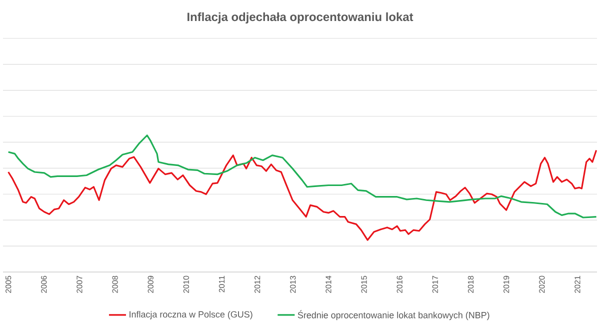  What do you see at coordinates (191, 315) in the screenshot?
I see `legend-label: Inflacja roczna w Polsce (GUS)` at bounding box center [191, 315].